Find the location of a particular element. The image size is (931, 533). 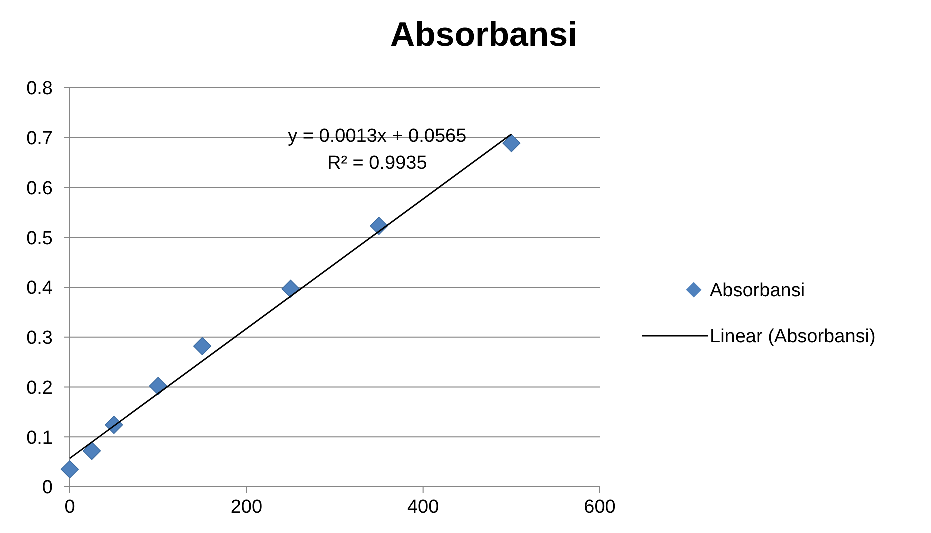

legend-label: Absorbansi is located at coordinates (758, 291).